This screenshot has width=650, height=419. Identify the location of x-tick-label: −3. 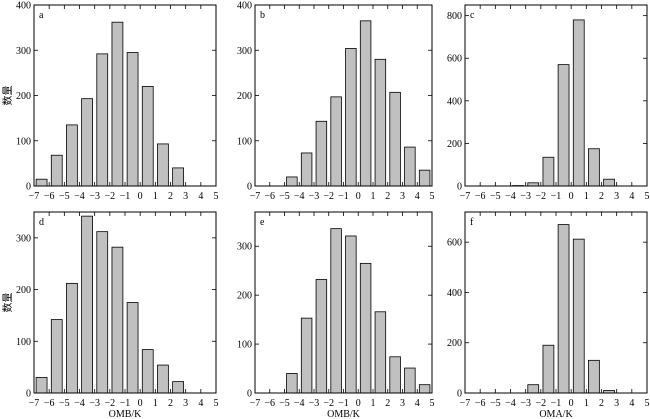
(314, 196).